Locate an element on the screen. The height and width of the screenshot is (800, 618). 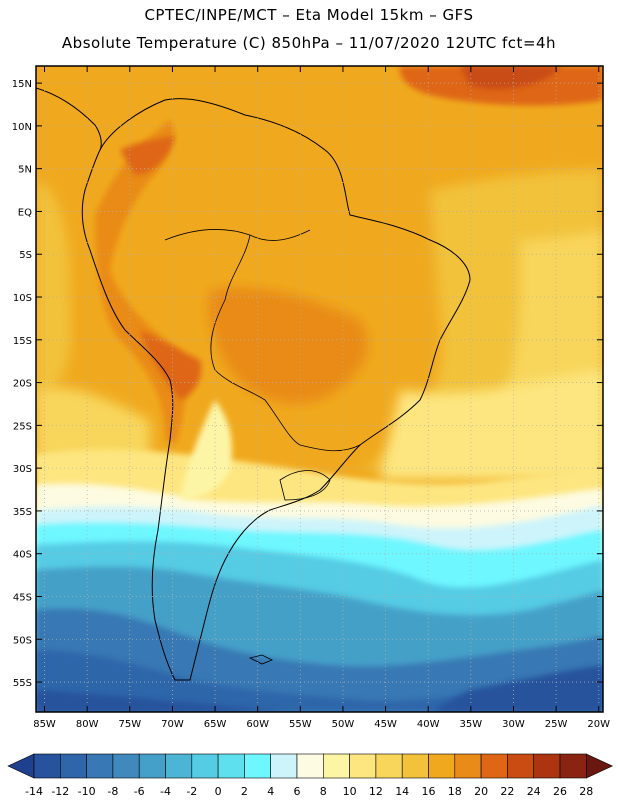
lon-label: 35W is located at coordinates (471, 724).